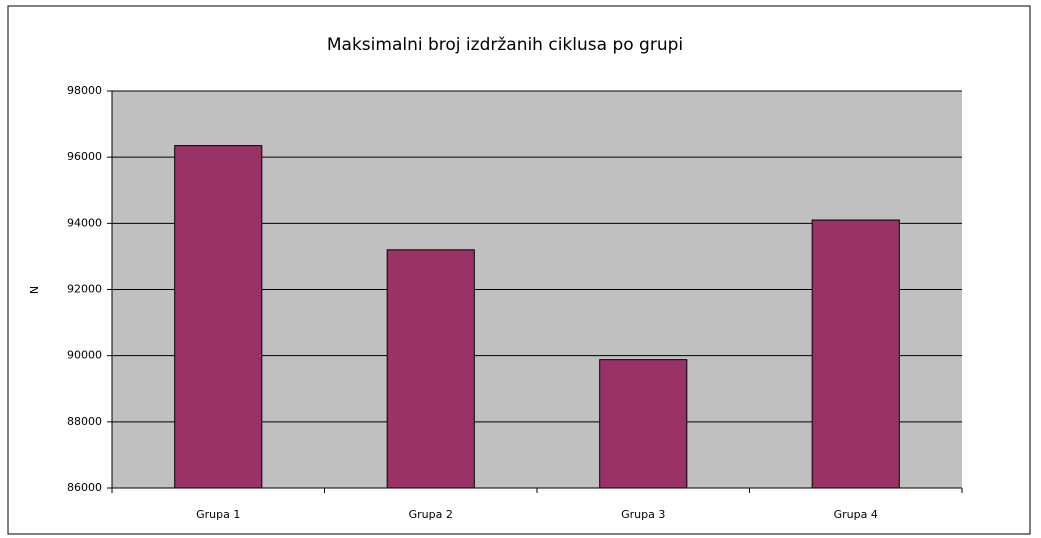 Image resolution: width=1041 pixels, height=538 pixels. Describe the element at coordinates (84, 156) in the screenshot. I see `y-tick-label: 96000` at that location.